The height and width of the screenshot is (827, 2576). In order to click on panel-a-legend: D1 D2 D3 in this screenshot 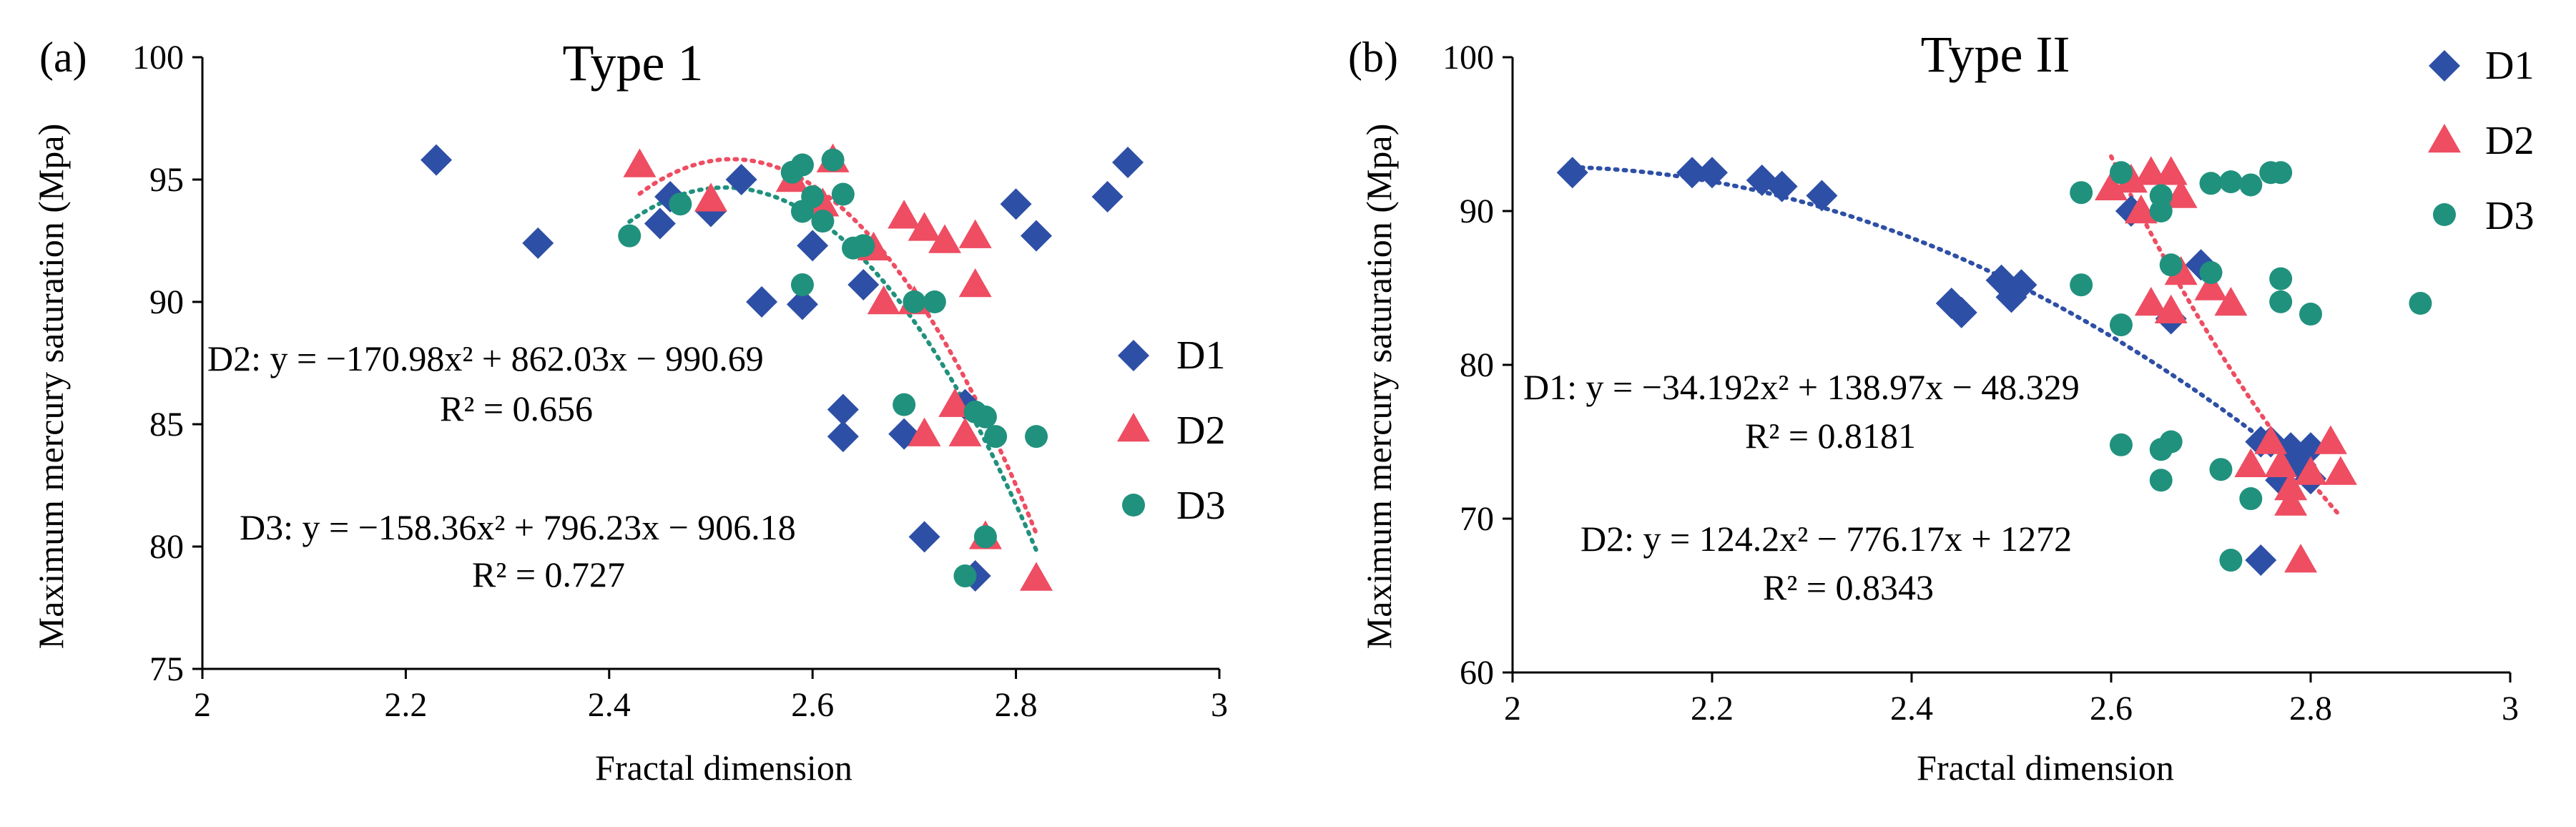, I will do `click(1171, 431)`.